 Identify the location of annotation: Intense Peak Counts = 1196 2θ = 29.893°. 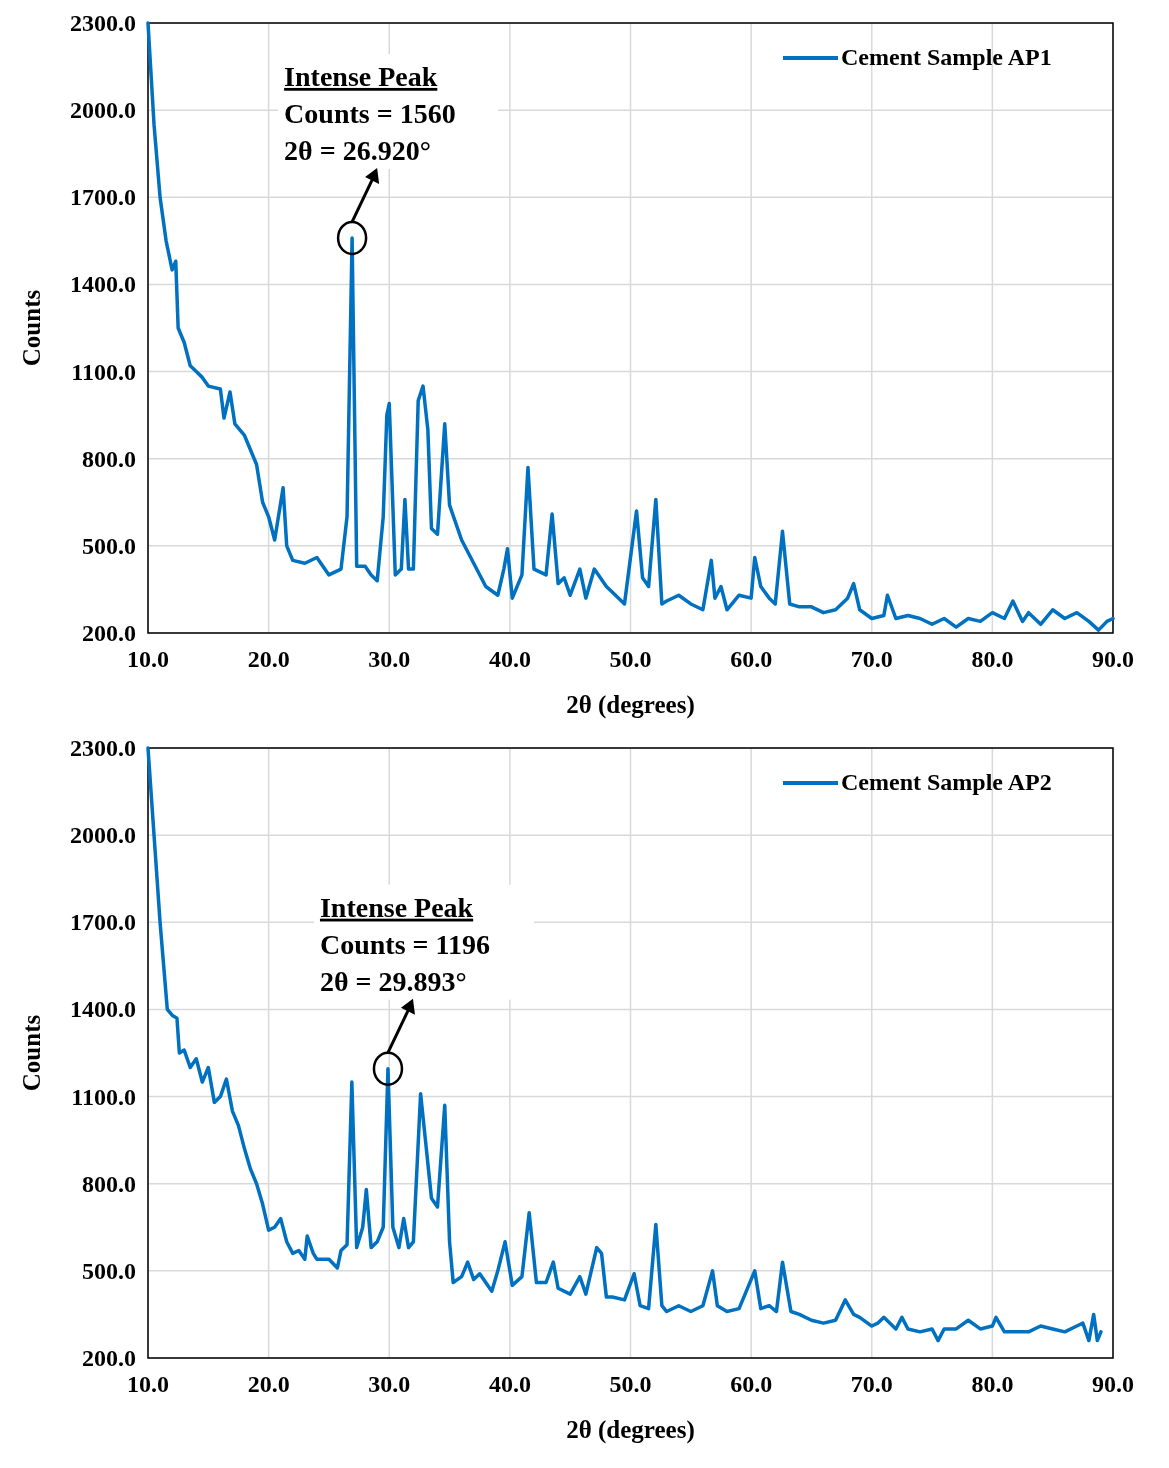
(404, 944).